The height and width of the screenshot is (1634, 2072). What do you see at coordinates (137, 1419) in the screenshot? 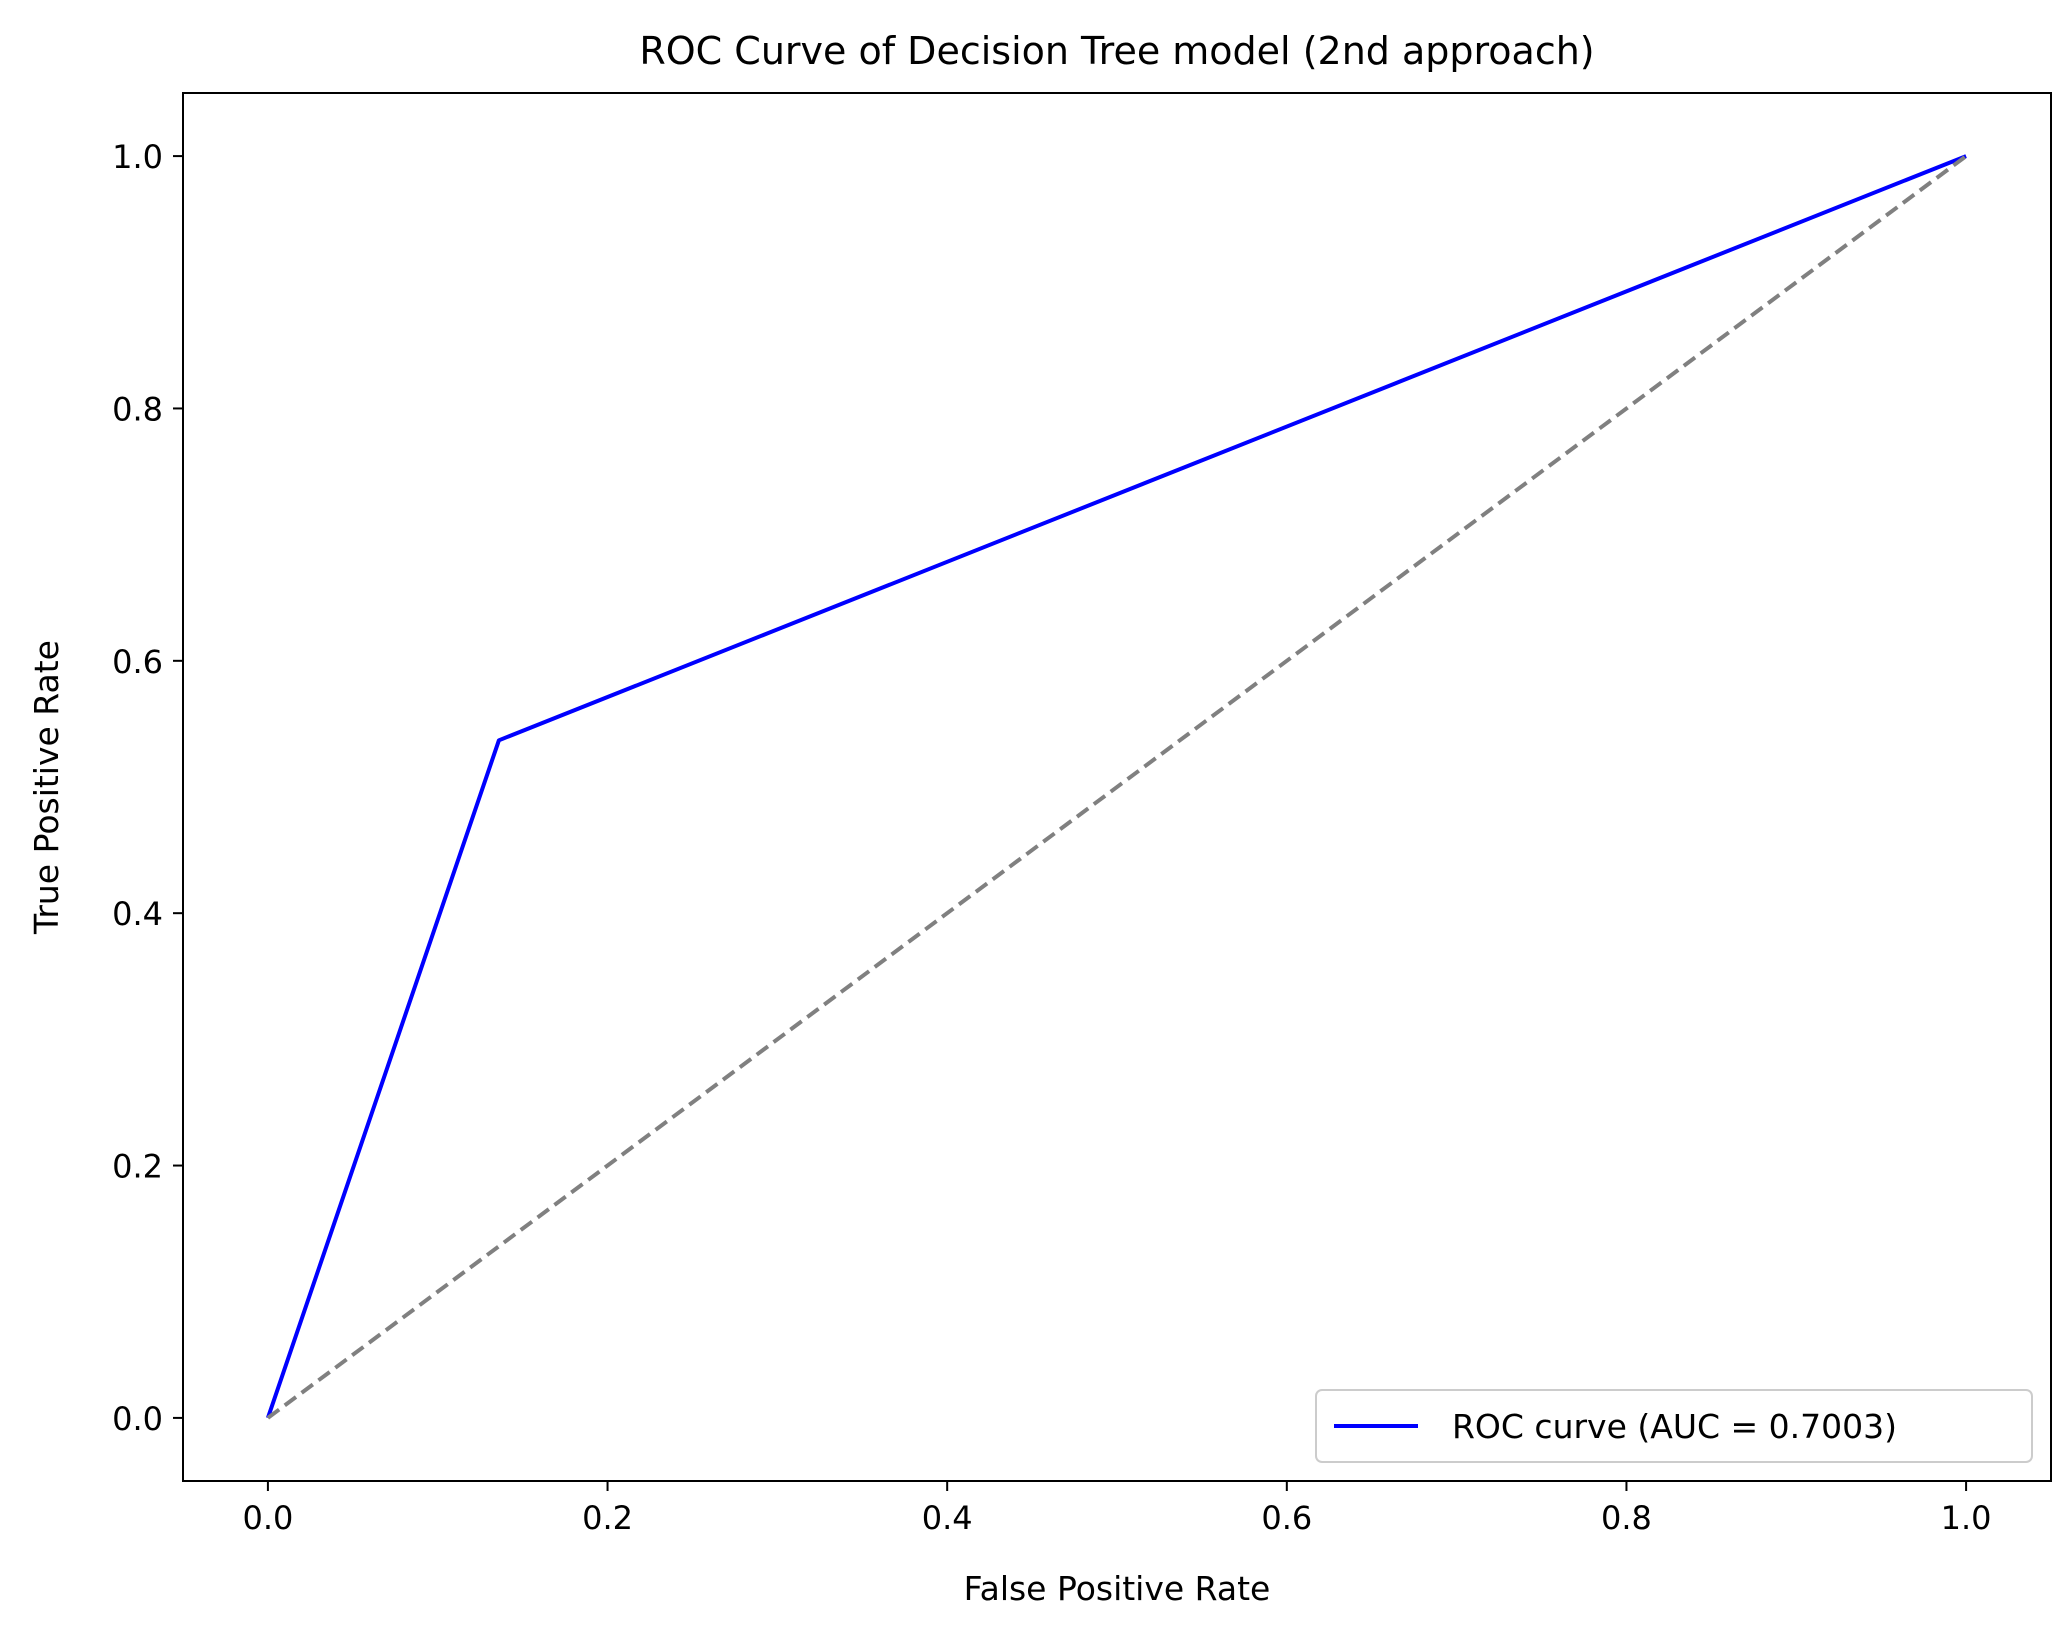
I see `y-tick-label: 0.0` at bounding box center [137, 1419].